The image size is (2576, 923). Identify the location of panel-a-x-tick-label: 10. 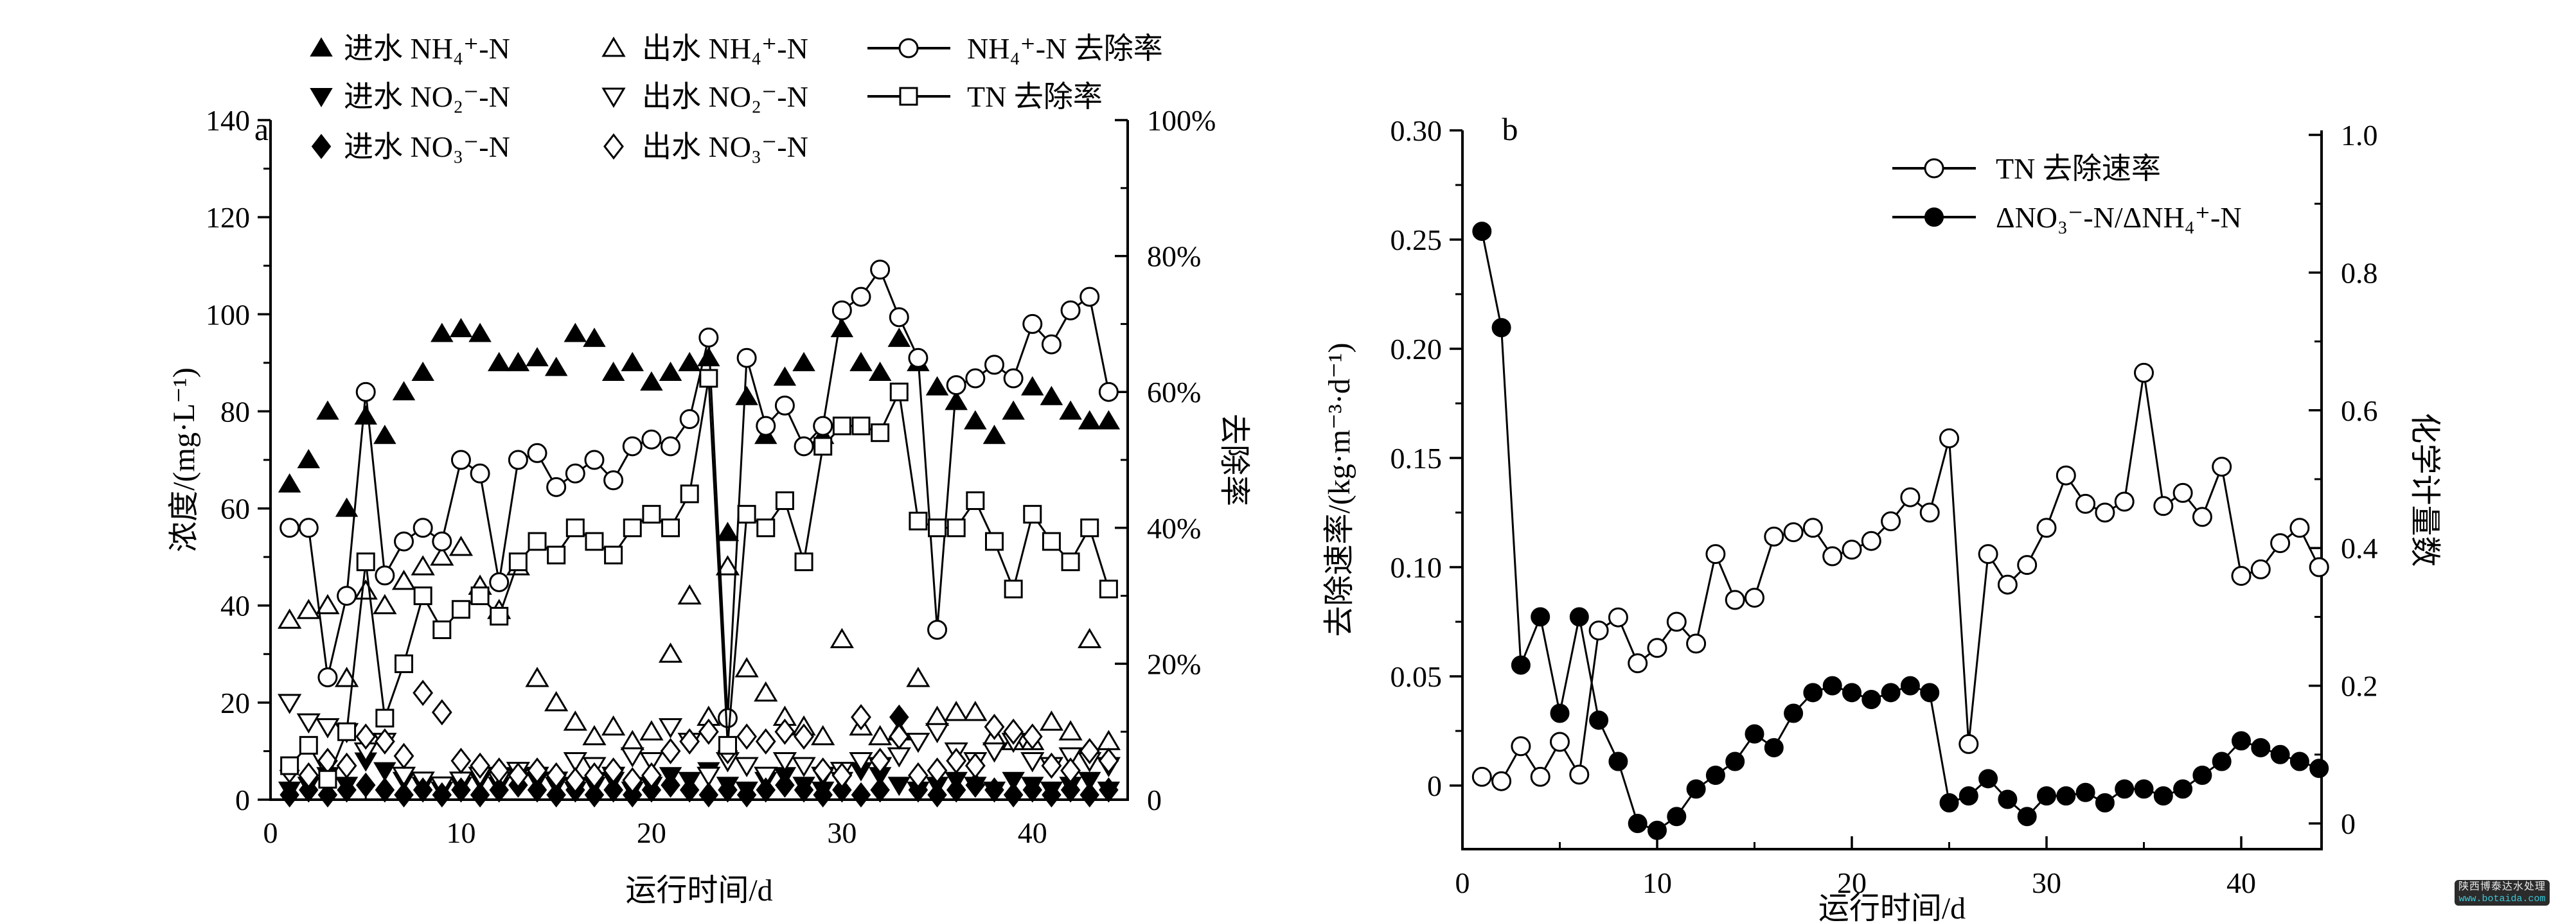
(461, 833).